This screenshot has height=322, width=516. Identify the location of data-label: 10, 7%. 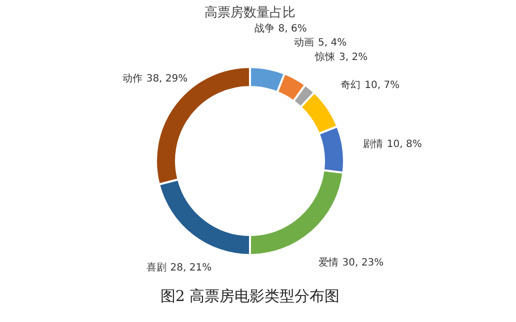
(382, 86).